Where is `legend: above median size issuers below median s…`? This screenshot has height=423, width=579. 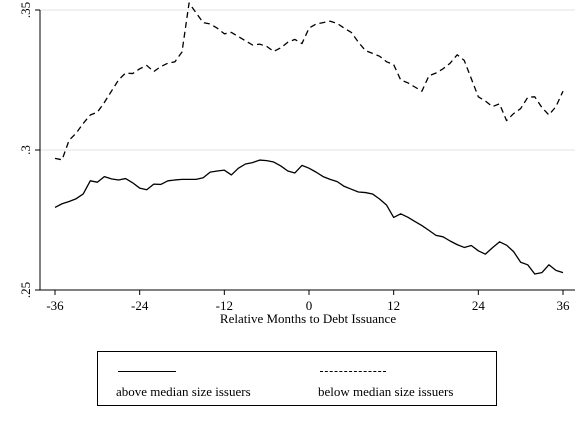
legend: above median size issuers below median s… is located at coordinates (297, 378).